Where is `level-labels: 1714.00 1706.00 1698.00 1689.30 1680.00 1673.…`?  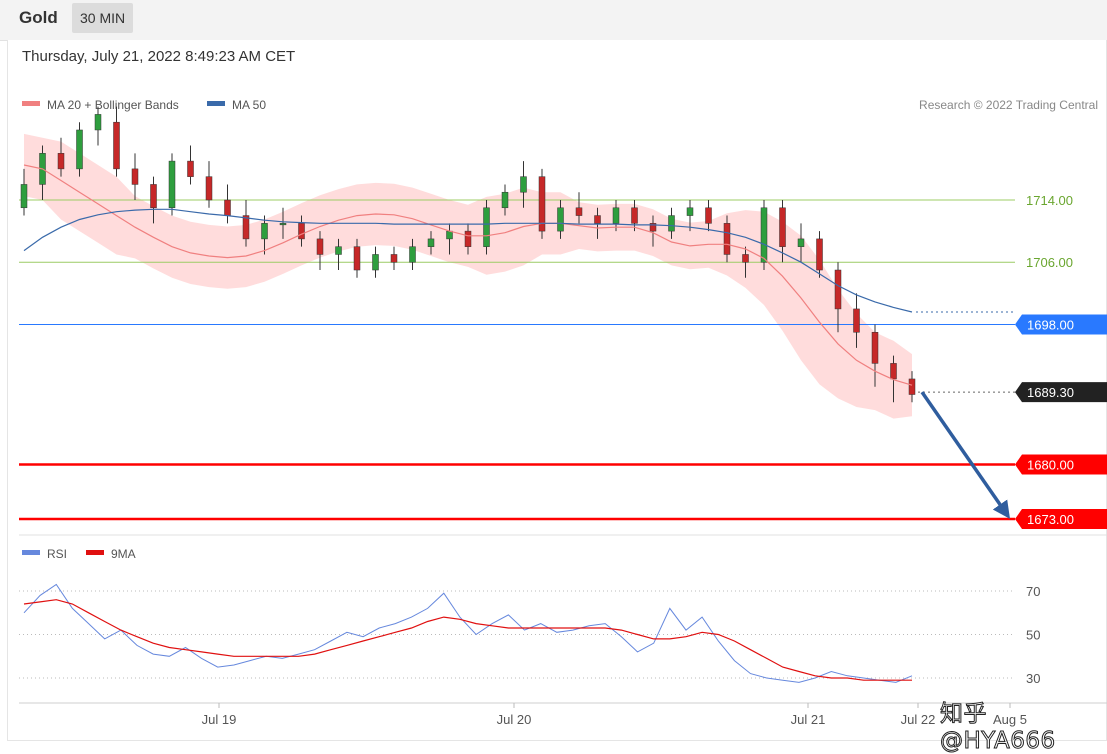 level-labels: 1714.00 1706.00 1698.00 1689.30 1680.00 1673.… is located at coordinates (1061, 361).